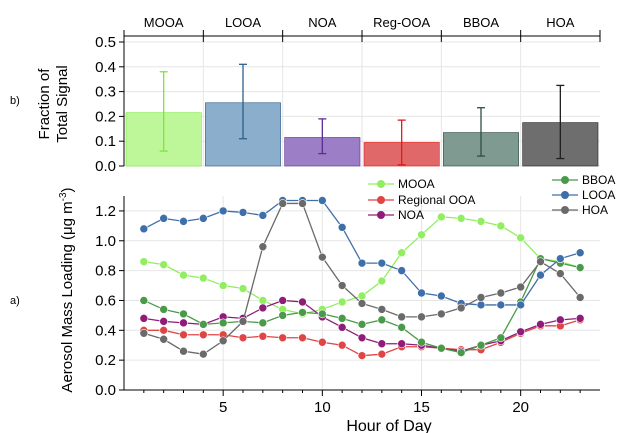 This screenshot has height=433, width=635. What do you see at coordinates (67, 189) in the screenshot?
I see `line-y-axis-label-part: )` at bounding box center [67, 189].